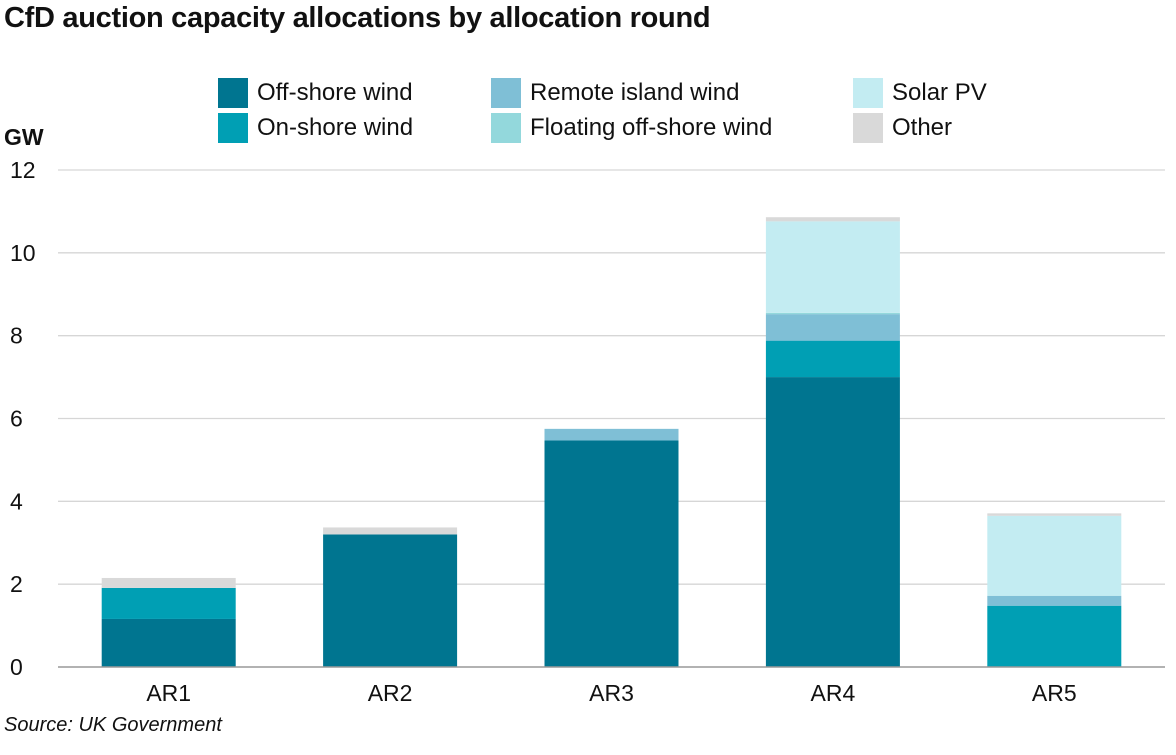  What do you see at coordinates (832, 267) in the screenshot?
I see `bar-segment-ar4-solar-pv` at bounding box center [832, 267].